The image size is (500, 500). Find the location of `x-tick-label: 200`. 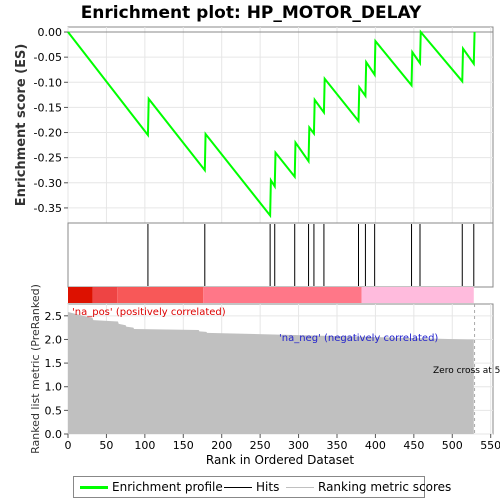

x-tick-label: 200 is located at coordinates (221, 445).